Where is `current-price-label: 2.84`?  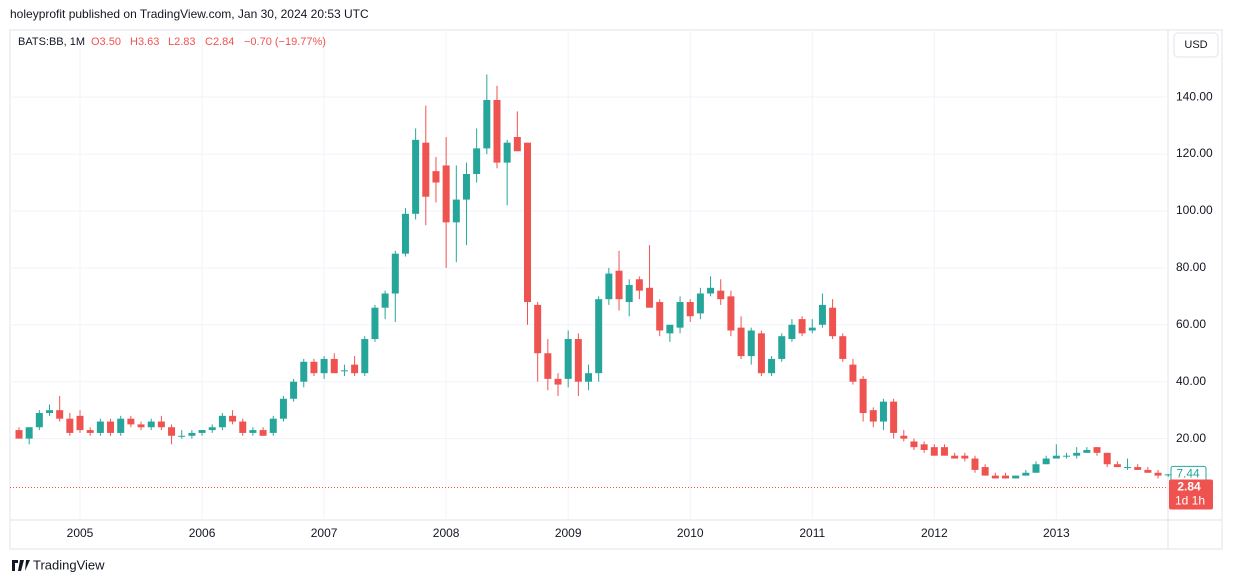 current-price-label: 2.84 is located at coordinates (1189, 487).